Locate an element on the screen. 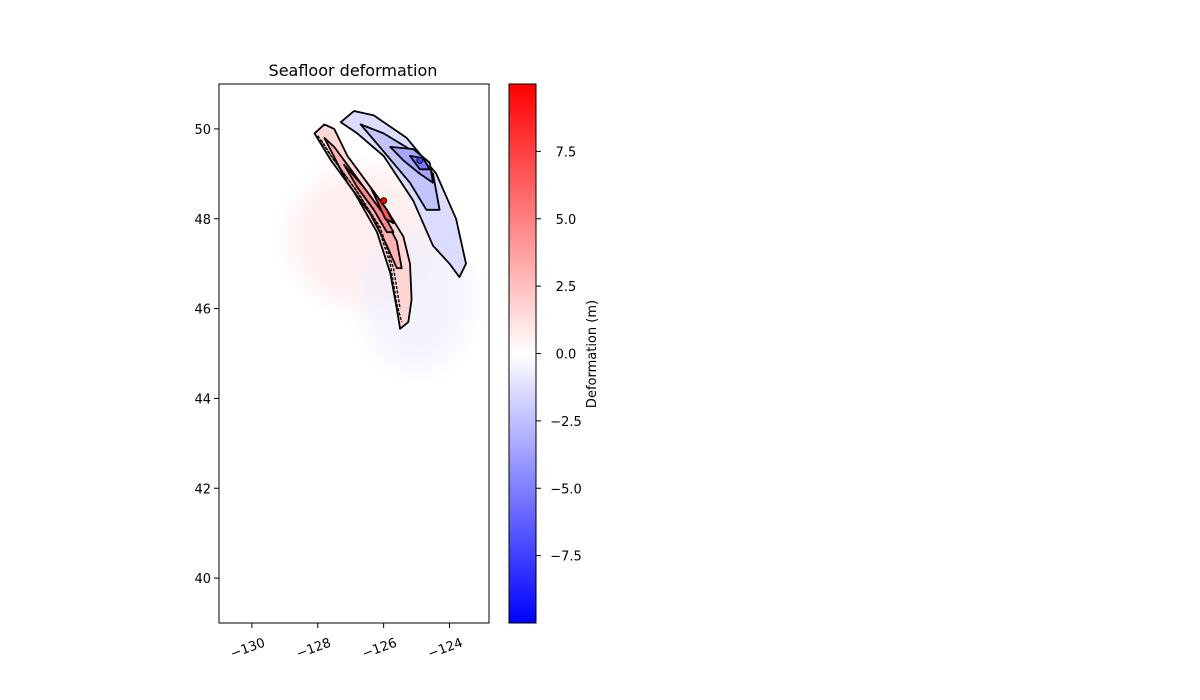  deformation-contours is located at coordinates (390, 220).